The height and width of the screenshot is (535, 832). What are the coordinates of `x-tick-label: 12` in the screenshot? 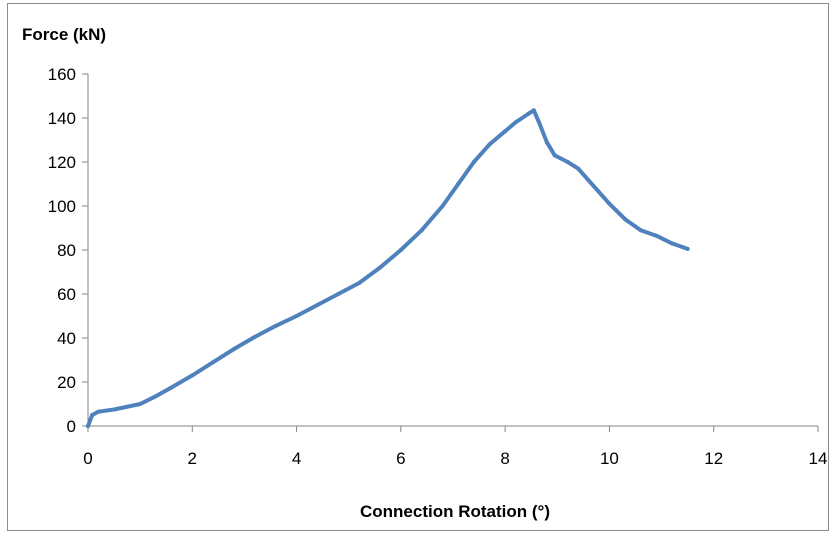 It's located at (713, 458).